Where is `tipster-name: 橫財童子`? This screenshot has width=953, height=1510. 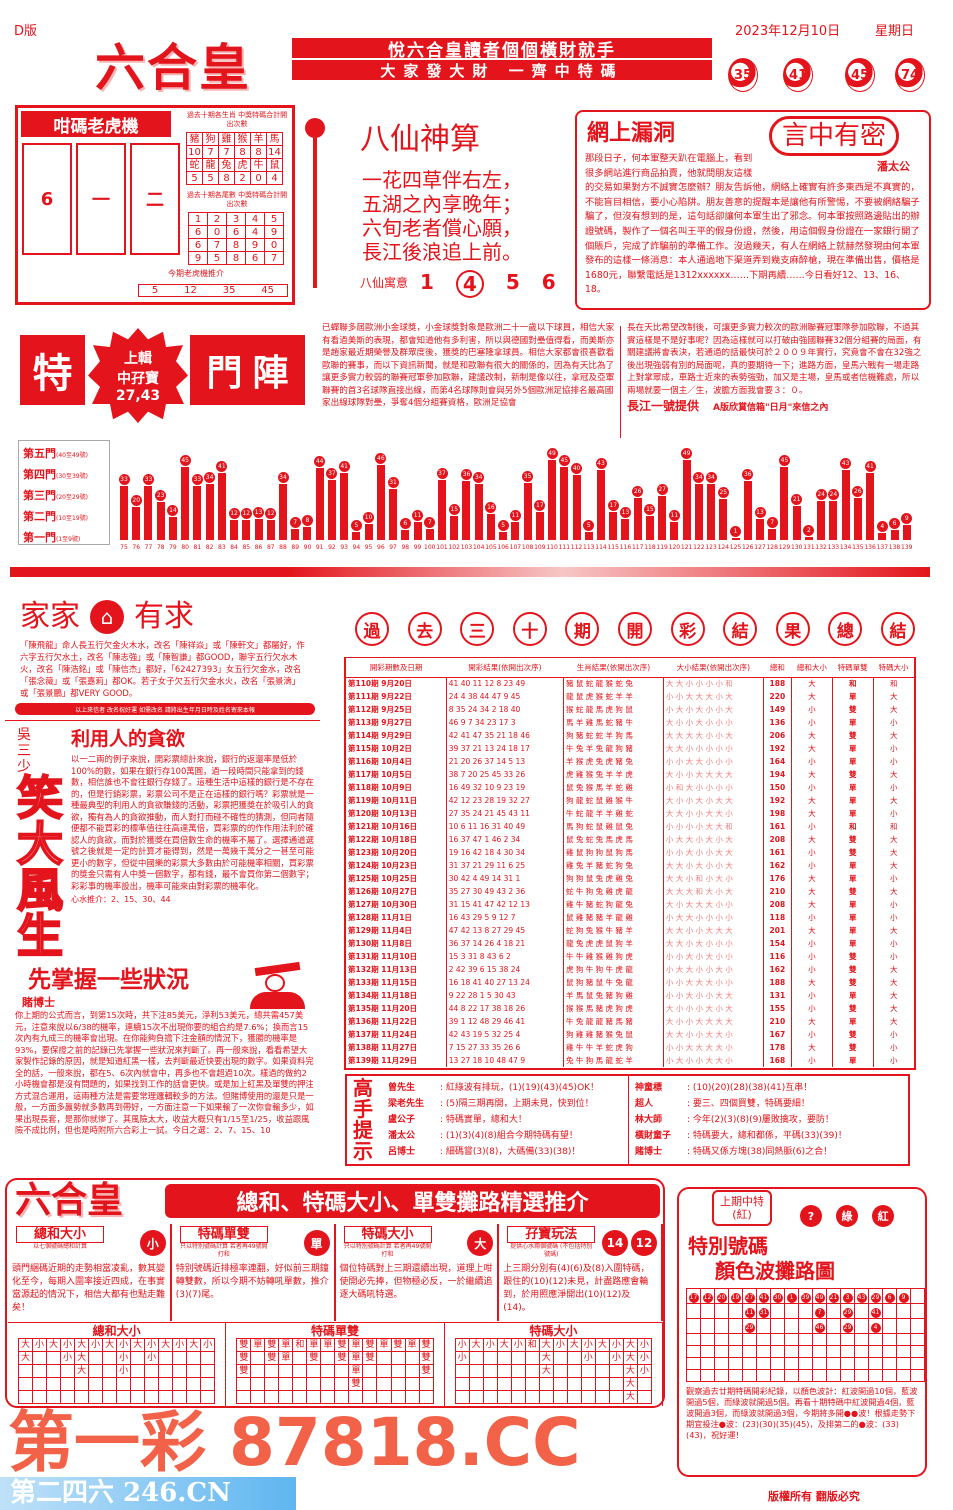 tipster-name: 橫財童子 is located at coordinates (653, 1136).